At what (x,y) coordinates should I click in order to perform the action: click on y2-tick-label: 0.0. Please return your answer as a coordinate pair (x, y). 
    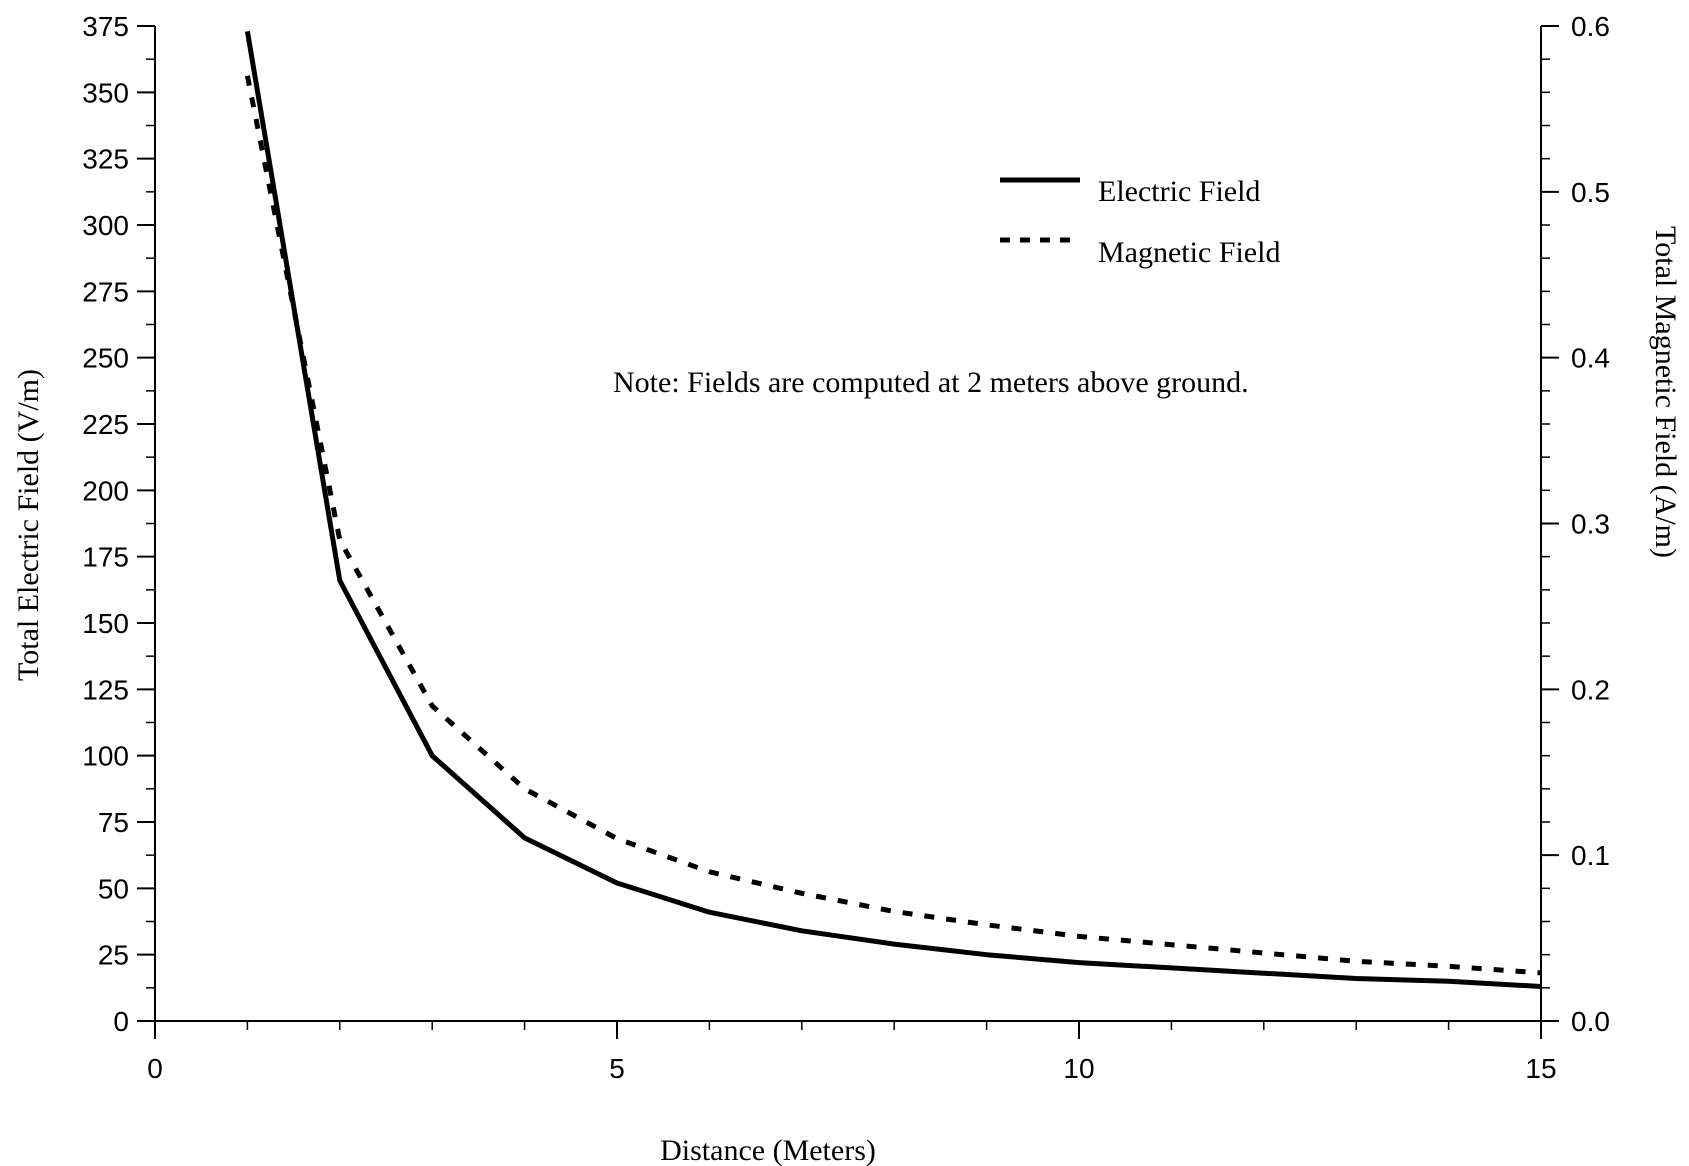
    Looking at the image, I should click on (1590, 1021).